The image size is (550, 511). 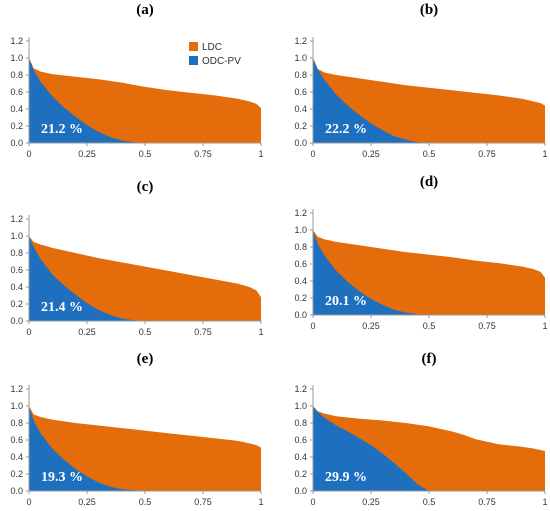 I want to click on panel-label: (d), so click(x=429, y=182).